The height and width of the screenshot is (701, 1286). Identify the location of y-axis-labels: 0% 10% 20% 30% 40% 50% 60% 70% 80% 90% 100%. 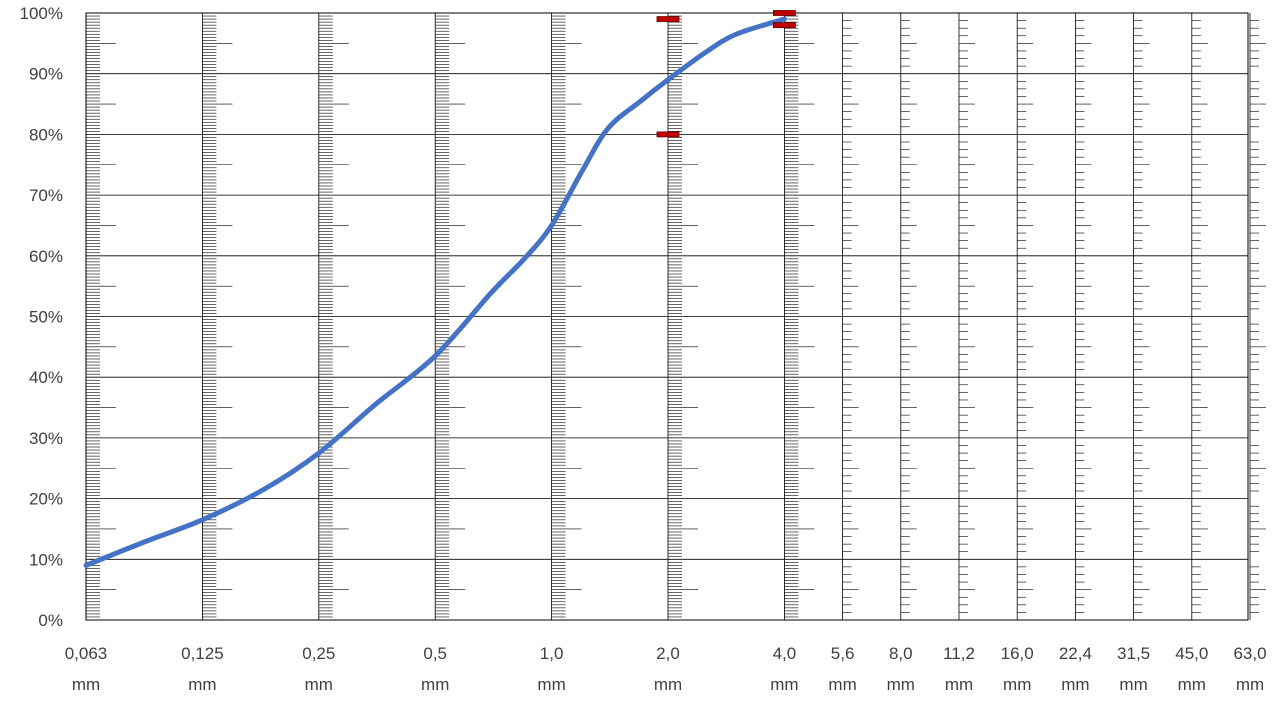
(41, 317).